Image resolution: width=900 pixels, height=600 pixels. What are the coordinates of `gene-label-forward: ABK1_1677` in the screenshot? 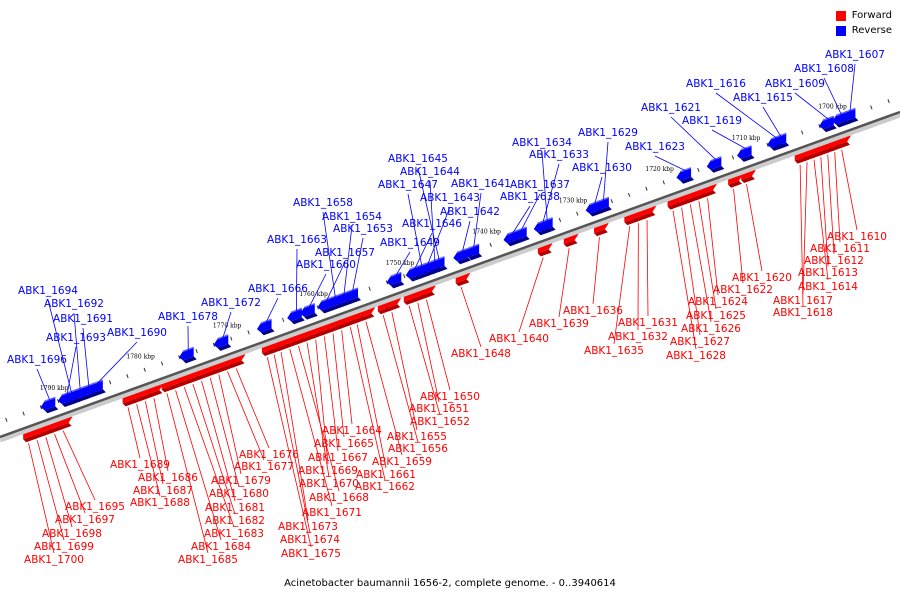 It's located at (264, 467).